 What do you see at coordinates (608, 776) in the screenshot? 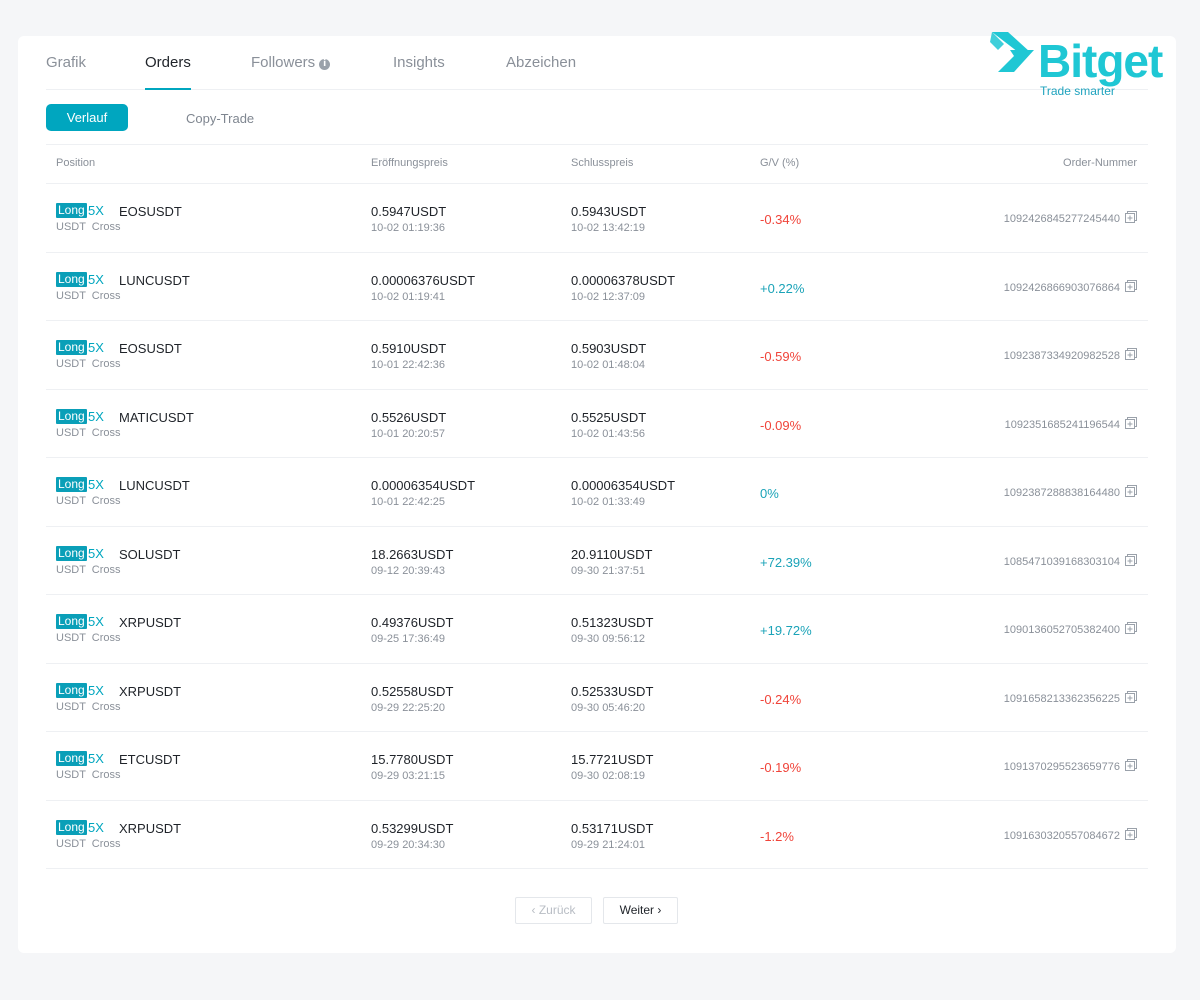
I see `close-time: 09-30 02:08:19` at bounding box center [608, 776].